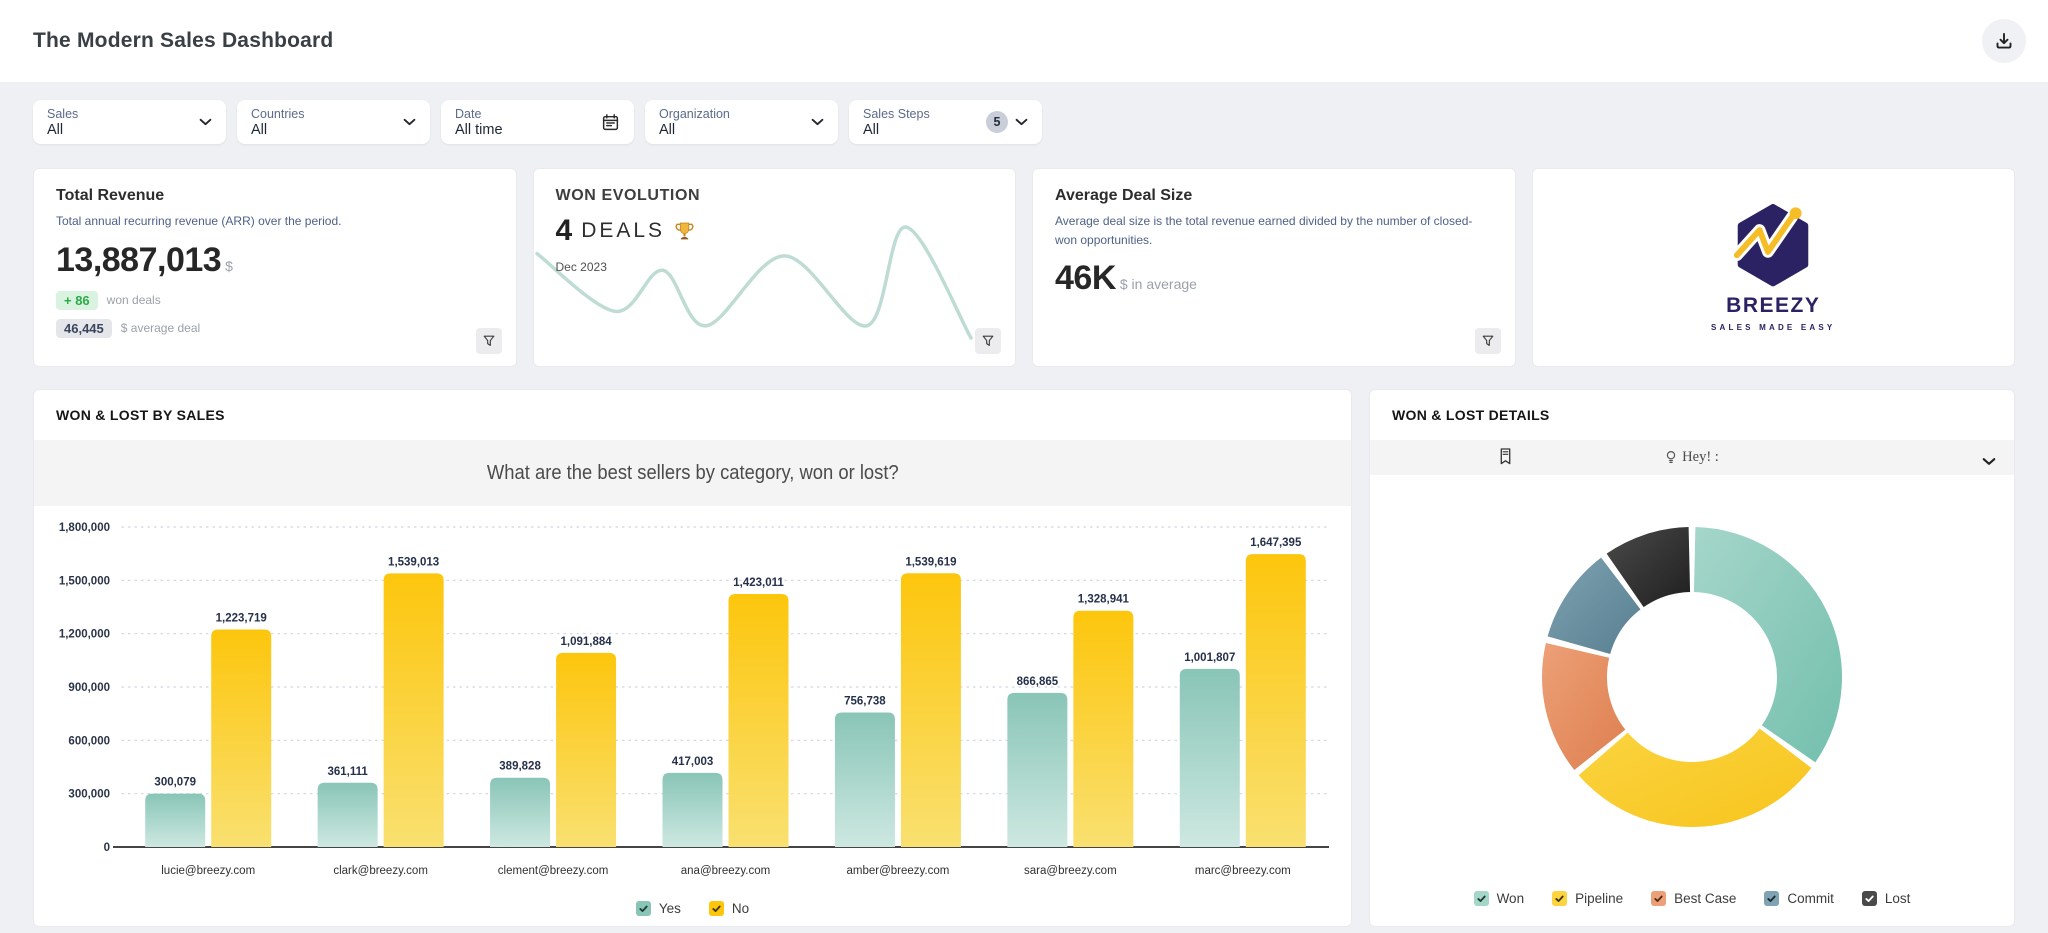  I want to click on bookmark-button, so click(1505, 459).